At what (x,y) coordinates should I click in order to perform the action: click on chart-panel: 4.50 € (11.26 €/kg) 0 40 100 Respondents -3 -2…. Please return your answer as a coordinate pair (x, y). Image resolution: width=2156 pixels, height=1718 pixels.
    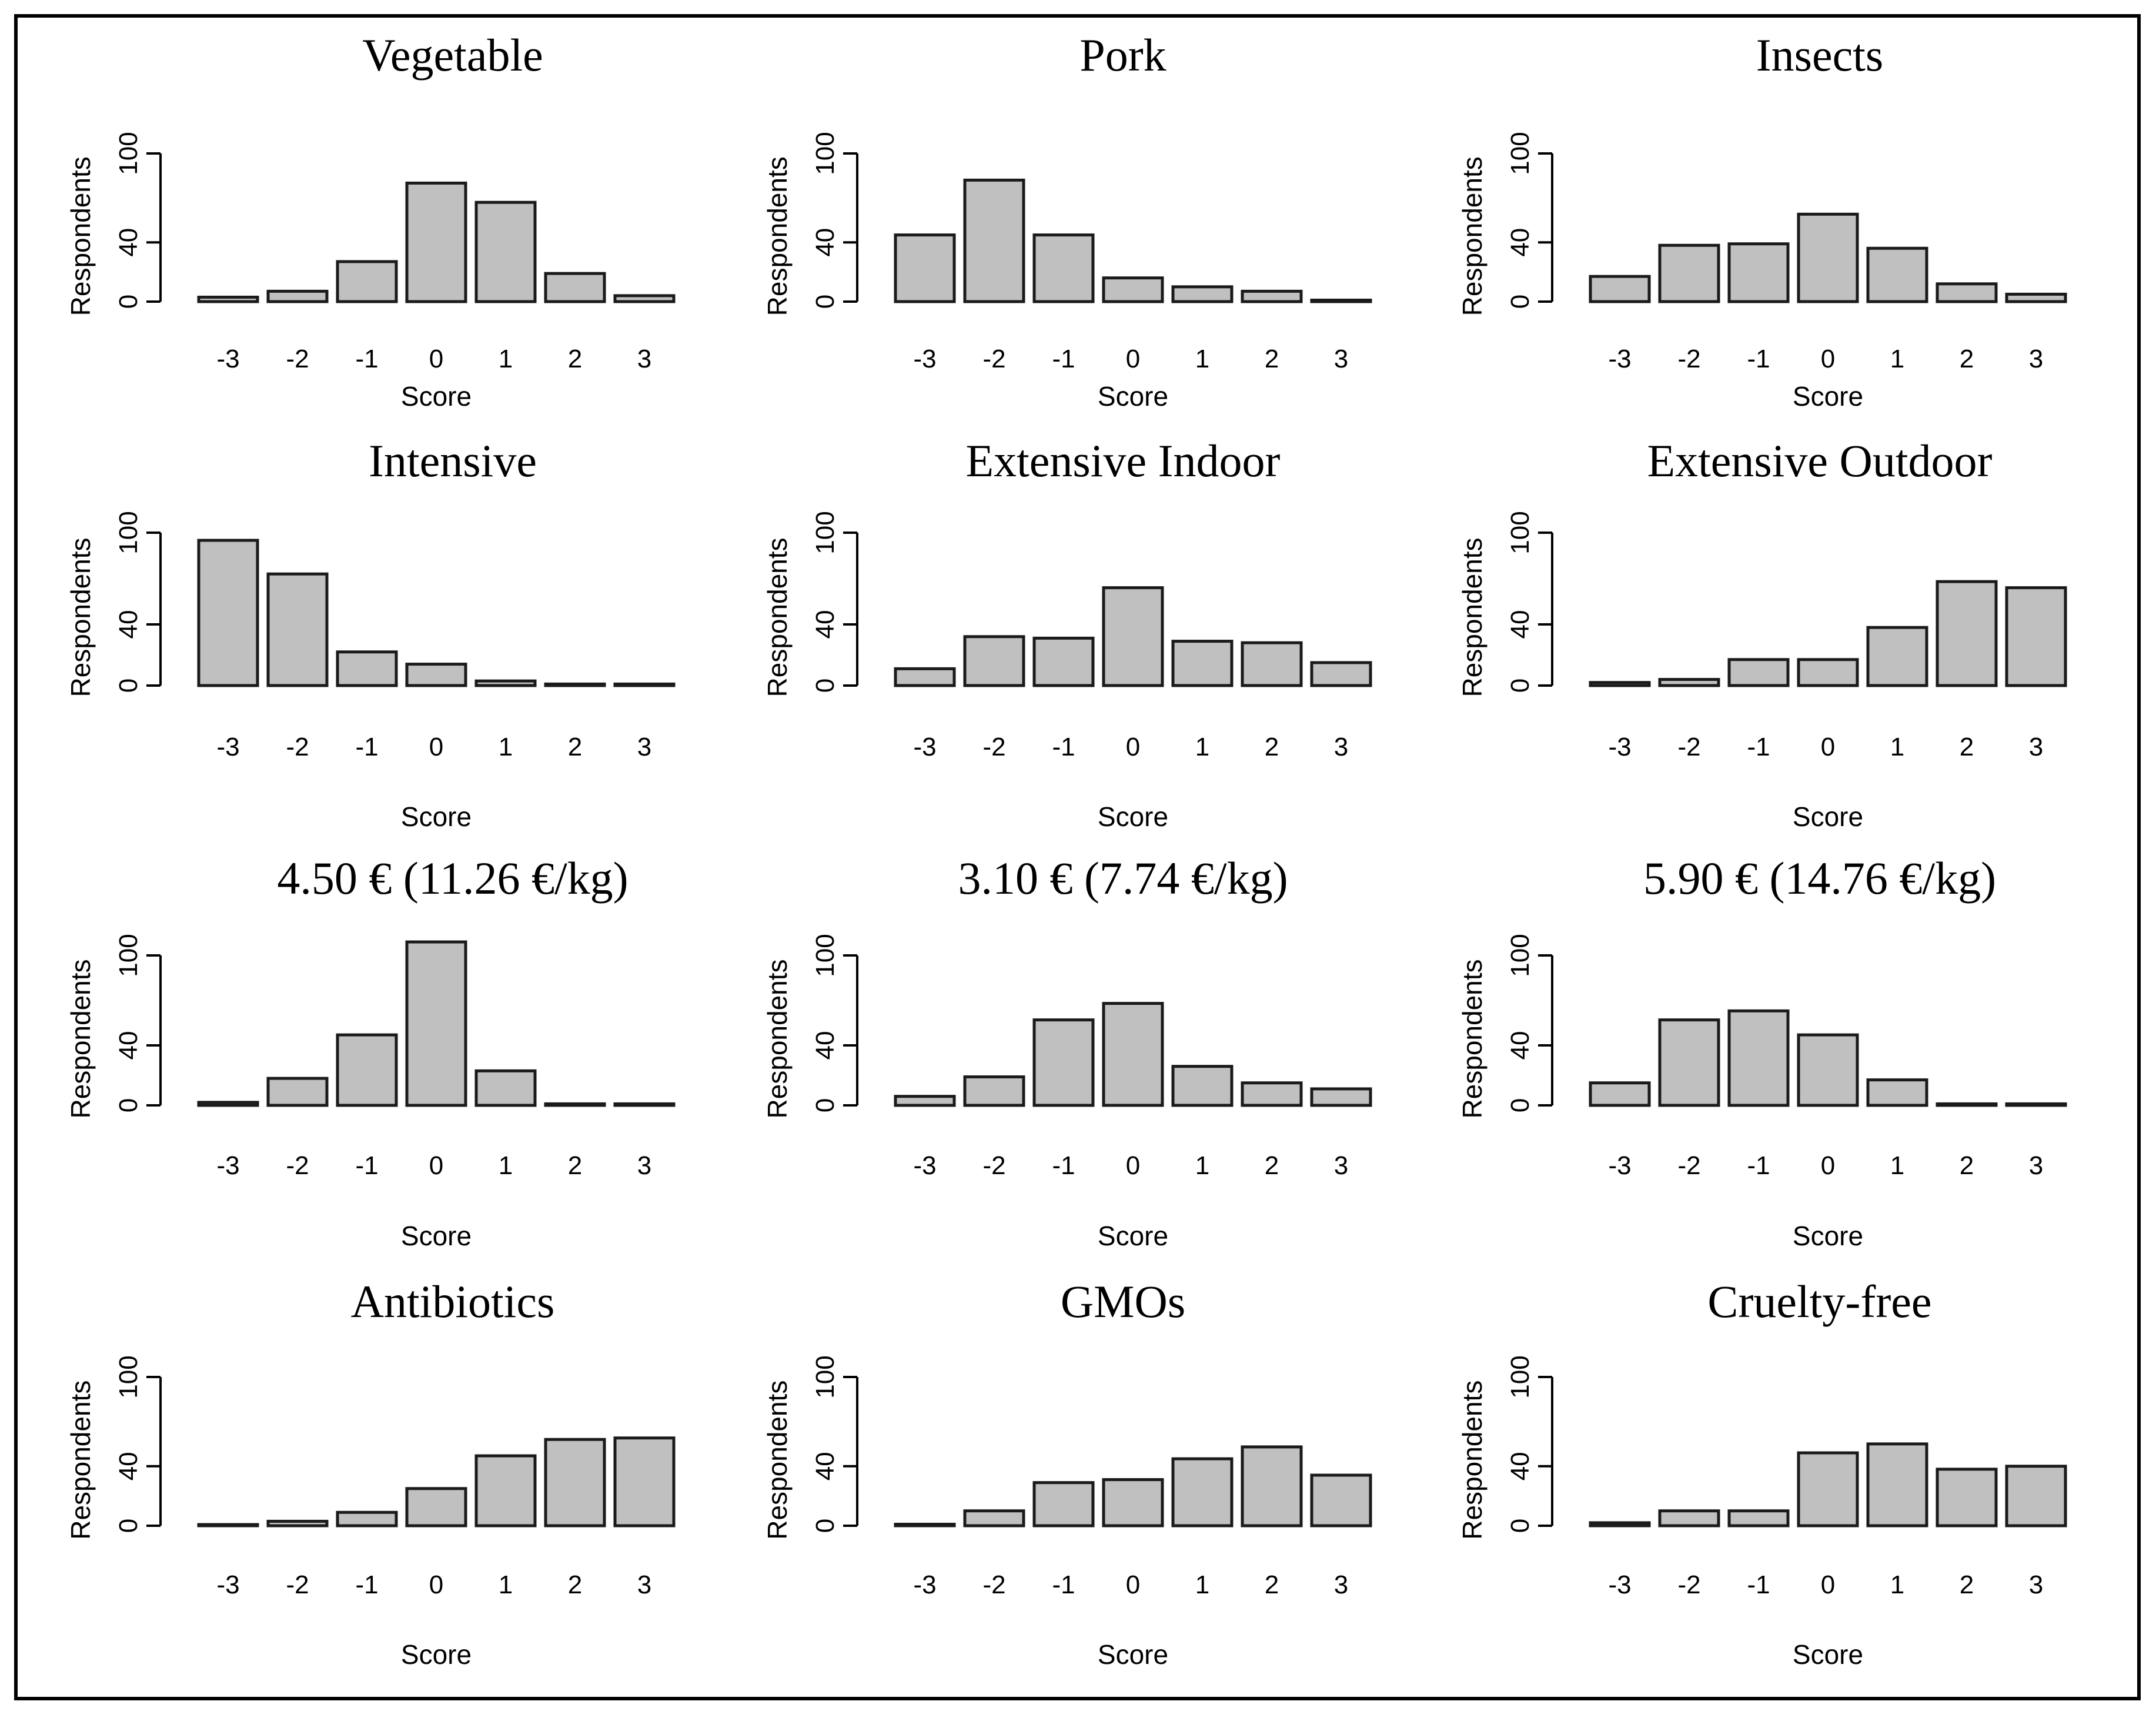
    Looking at the image, I should click on (370, 1052).